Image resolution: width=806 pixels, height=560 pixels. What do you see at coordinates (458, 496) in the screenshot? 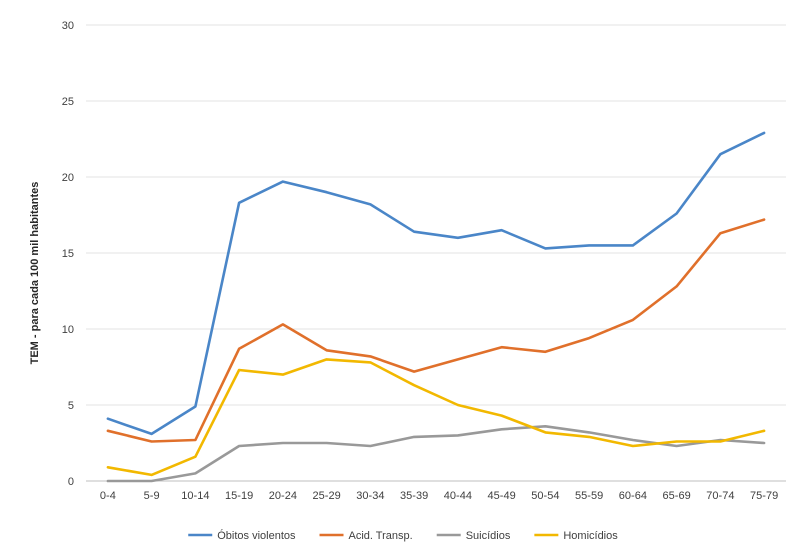
I see `x-tick-label: 40-44` at bounding box center [458, 496].